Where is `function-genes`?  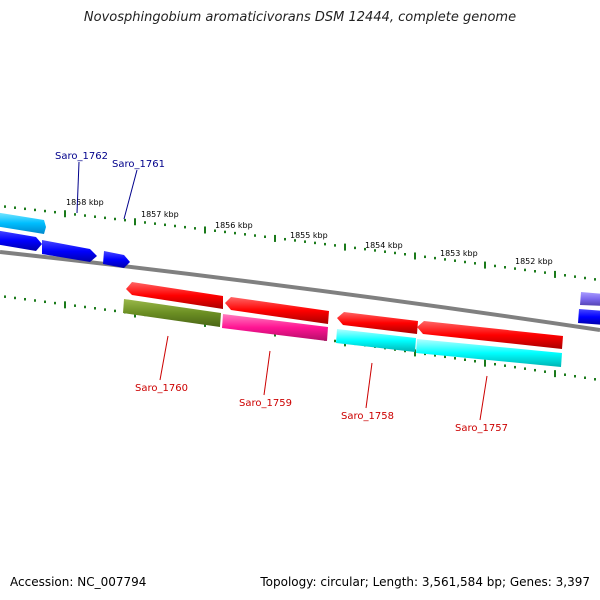 function-genes is located at coordinates (342, 333).